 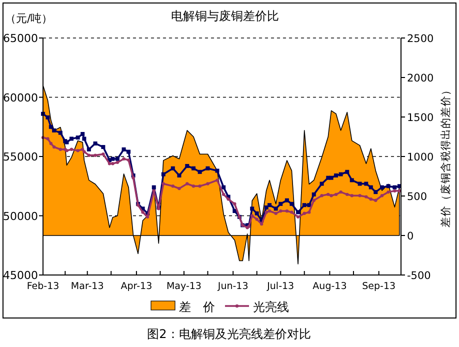 I want to click on y-tick-label: 60000, so click(x=20, y=97).